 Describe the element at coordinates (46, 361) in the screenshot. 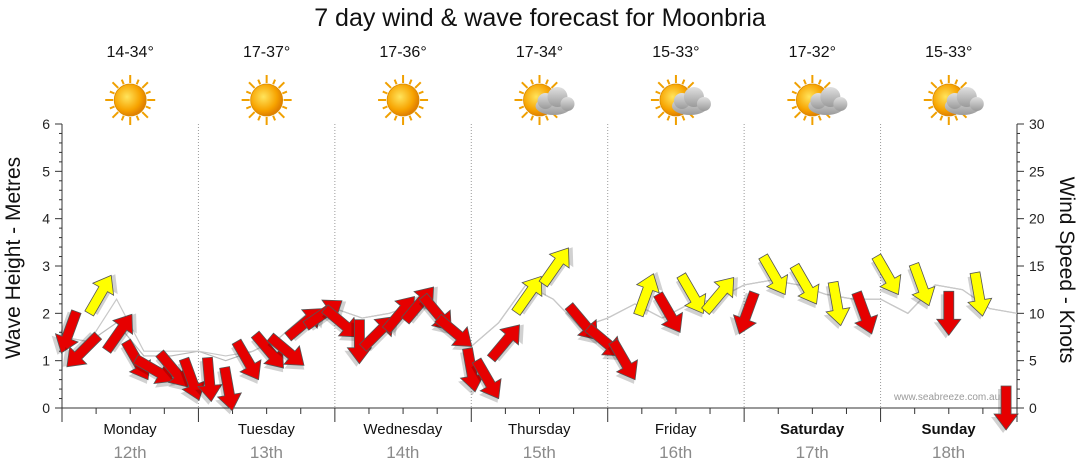

I see `y-tick-label-left: 1` at that location.